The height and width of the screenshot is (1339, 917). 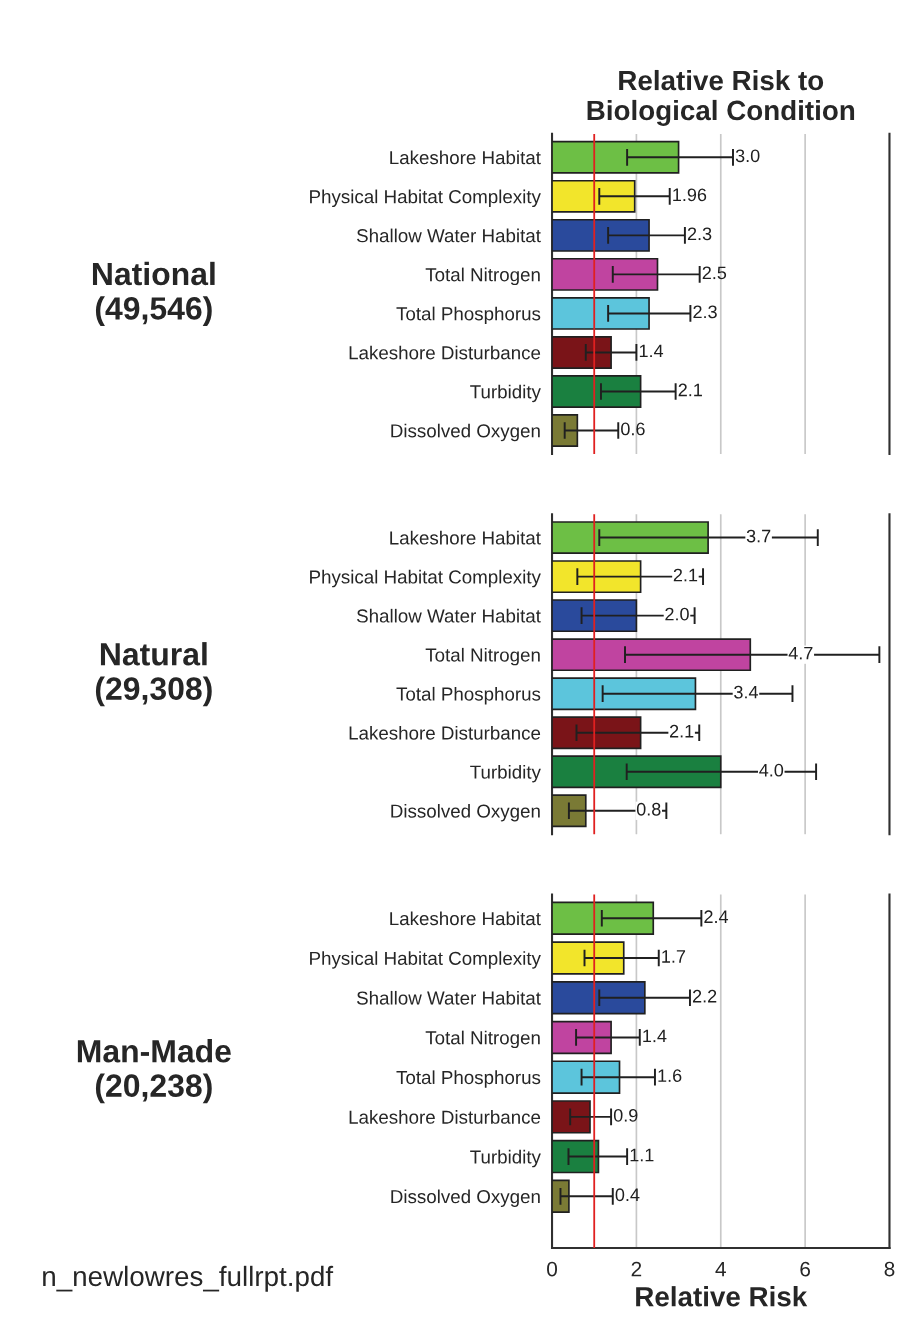 What do you see at coordinates (153, 674) in the screenshot?
I see `y-axis-title: Natural (29,308)` at bounding box center [153, 674].